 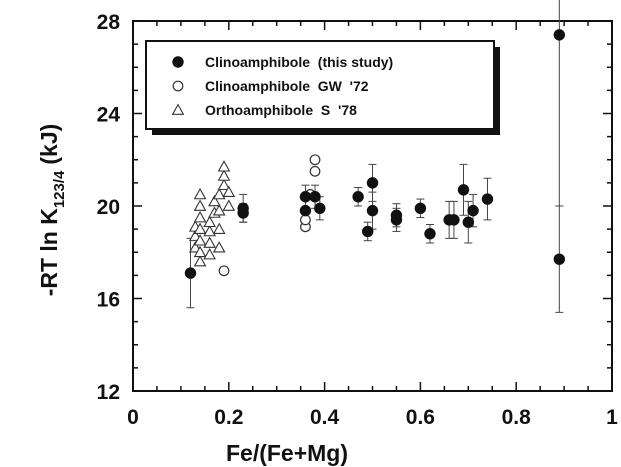 I want to click on x-tick-label: 1, so click(x=612, y=417).